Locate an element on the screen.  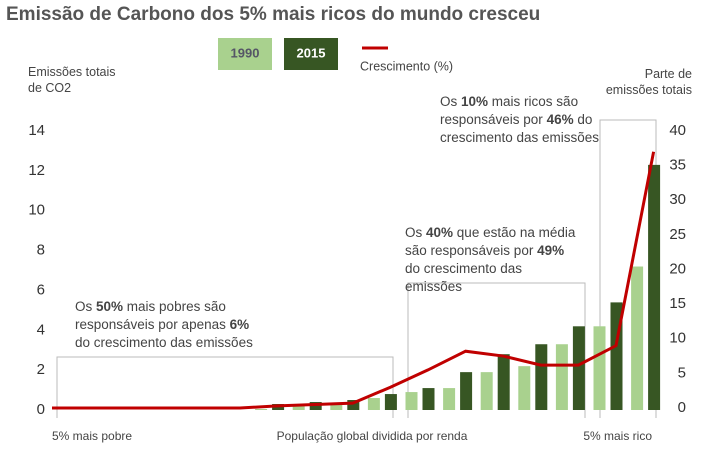
annotation-text: que estão na média são responsáveis por is located at coordinates (490, 241).